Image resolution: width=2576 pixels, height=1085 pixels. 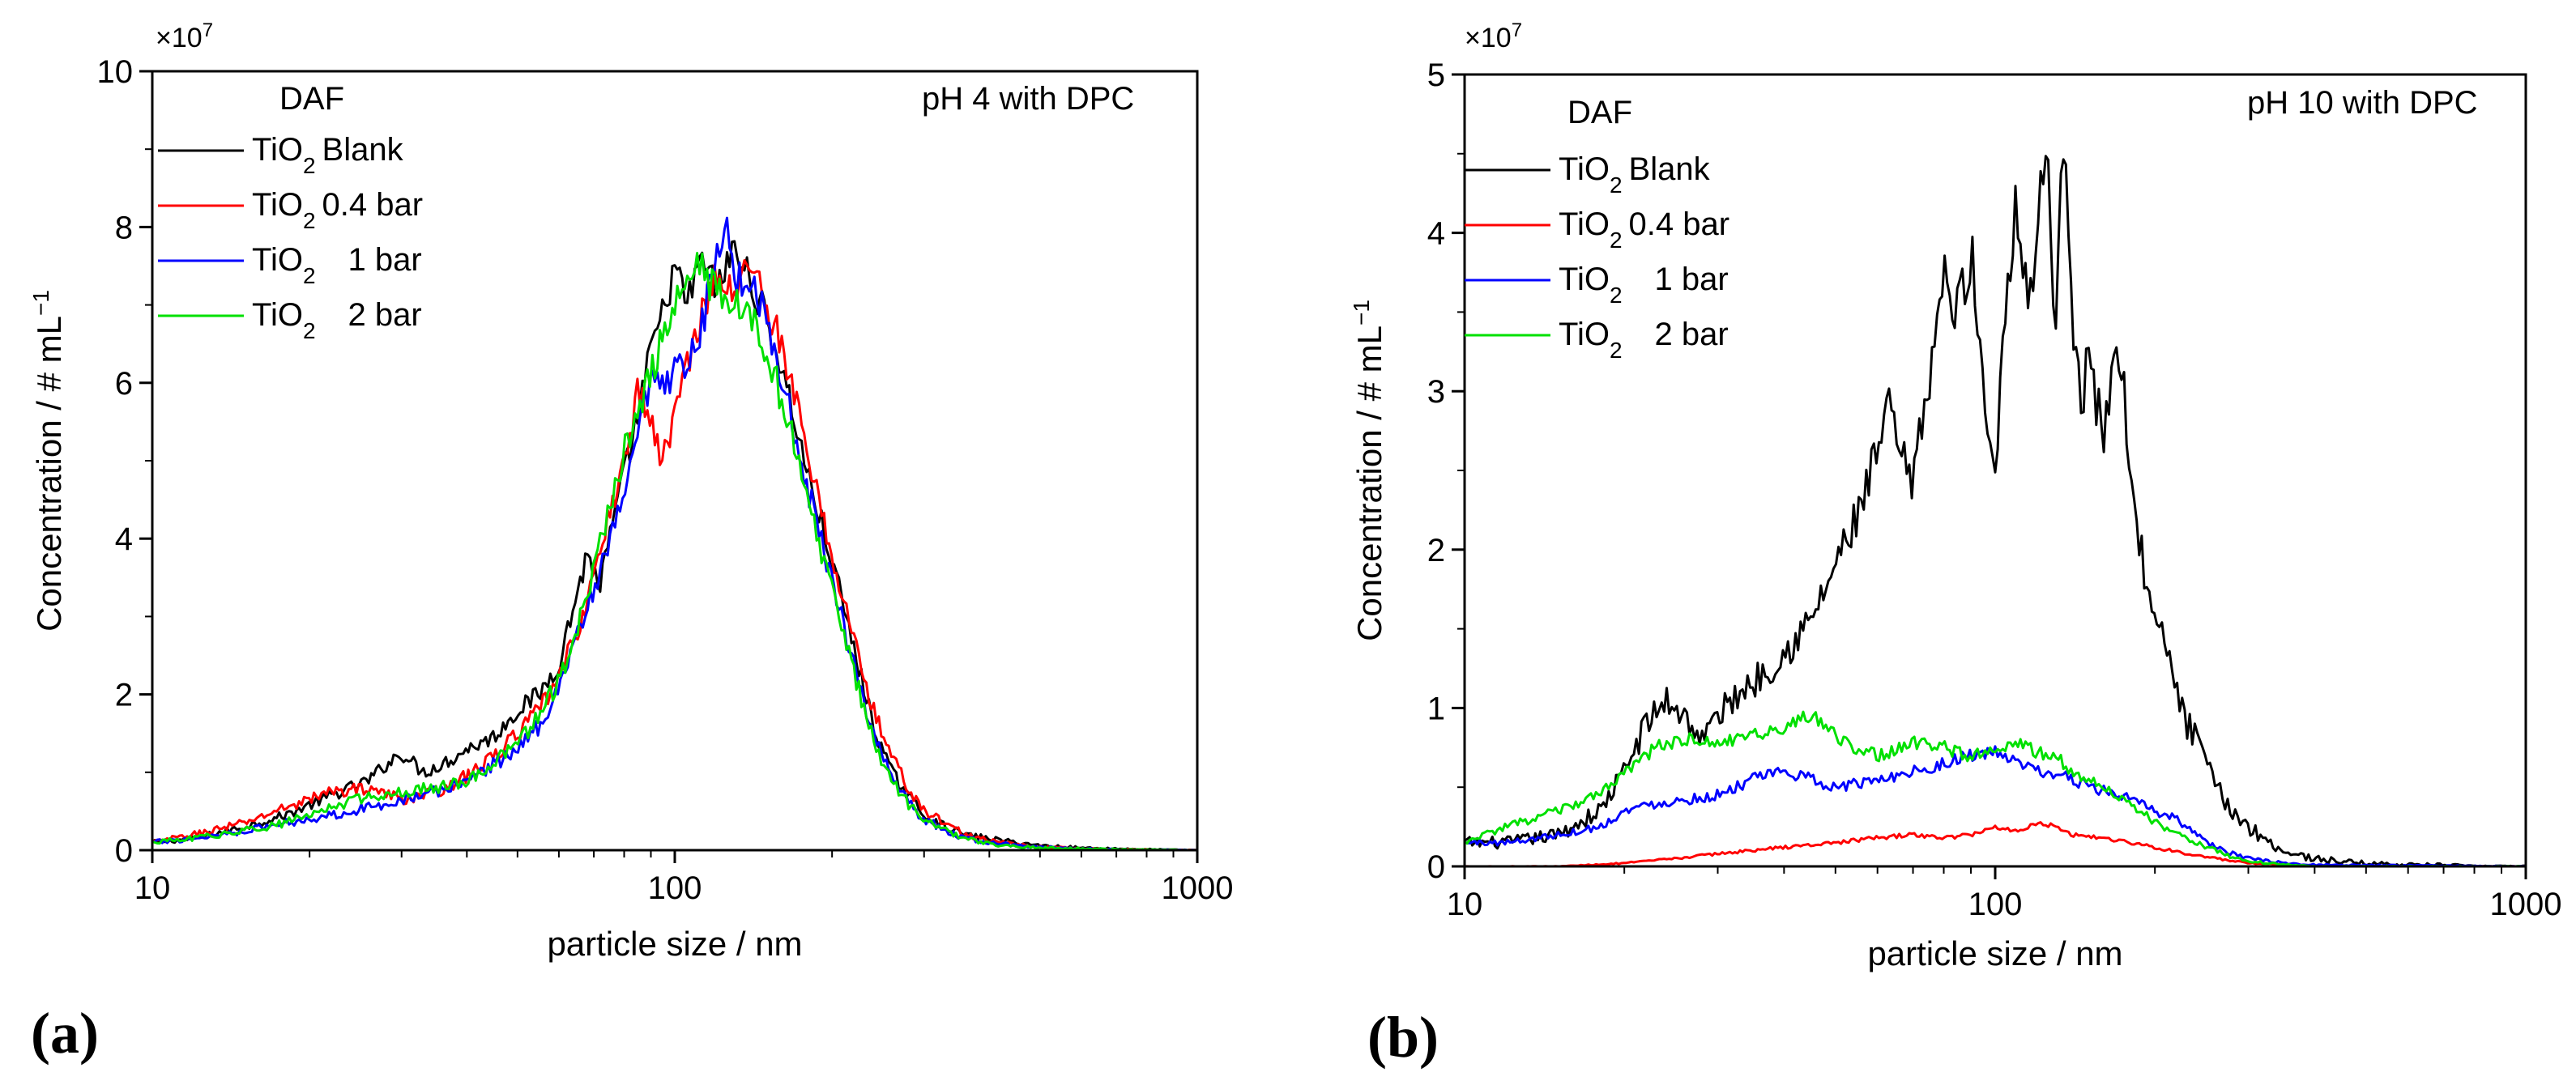 What do you see at coordinates (124, 384) in the screenshot?
I see `y-tick-label: 6` at bounding box center [124, 384].